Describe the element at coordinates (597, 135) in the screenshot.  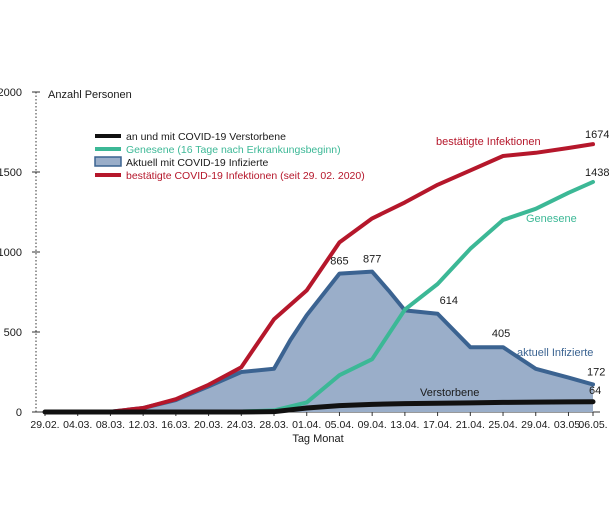
I see `value-label: 1674` at that location.